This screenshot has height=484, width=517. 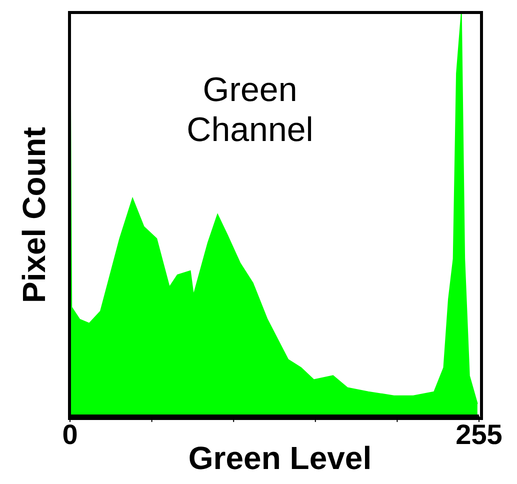 What do you see at coordinates (70, 434) in the screenshot?
I see `x-tick-label: 0` at bounding box center [70, 434].